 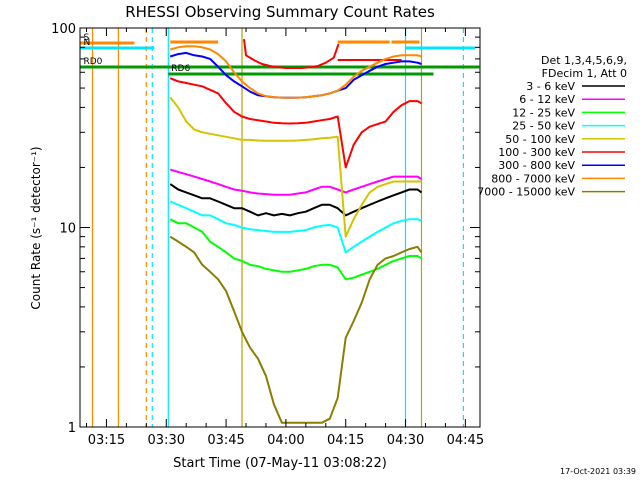 What do you see at coordinates (87, 38) in the screenshot?
I see `saa-flag-bar-label: S` at bounding box center [87, 38].